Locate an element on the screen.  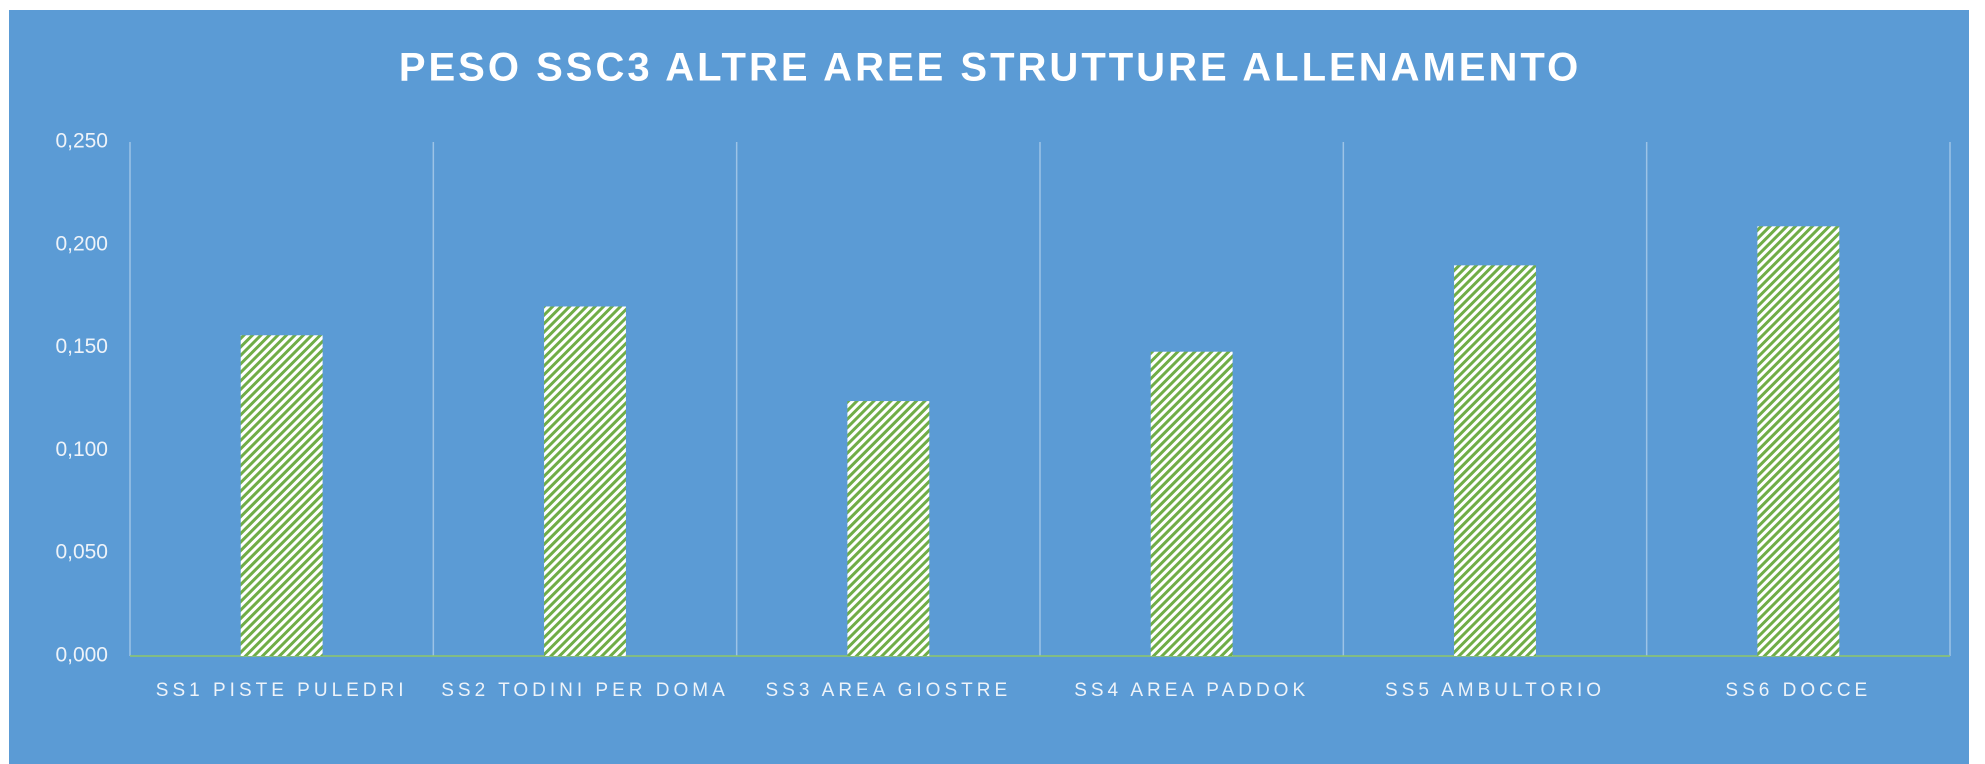
x-tick-label: SS1 PISTE PULEDRI is located at coordinates (281, 690).